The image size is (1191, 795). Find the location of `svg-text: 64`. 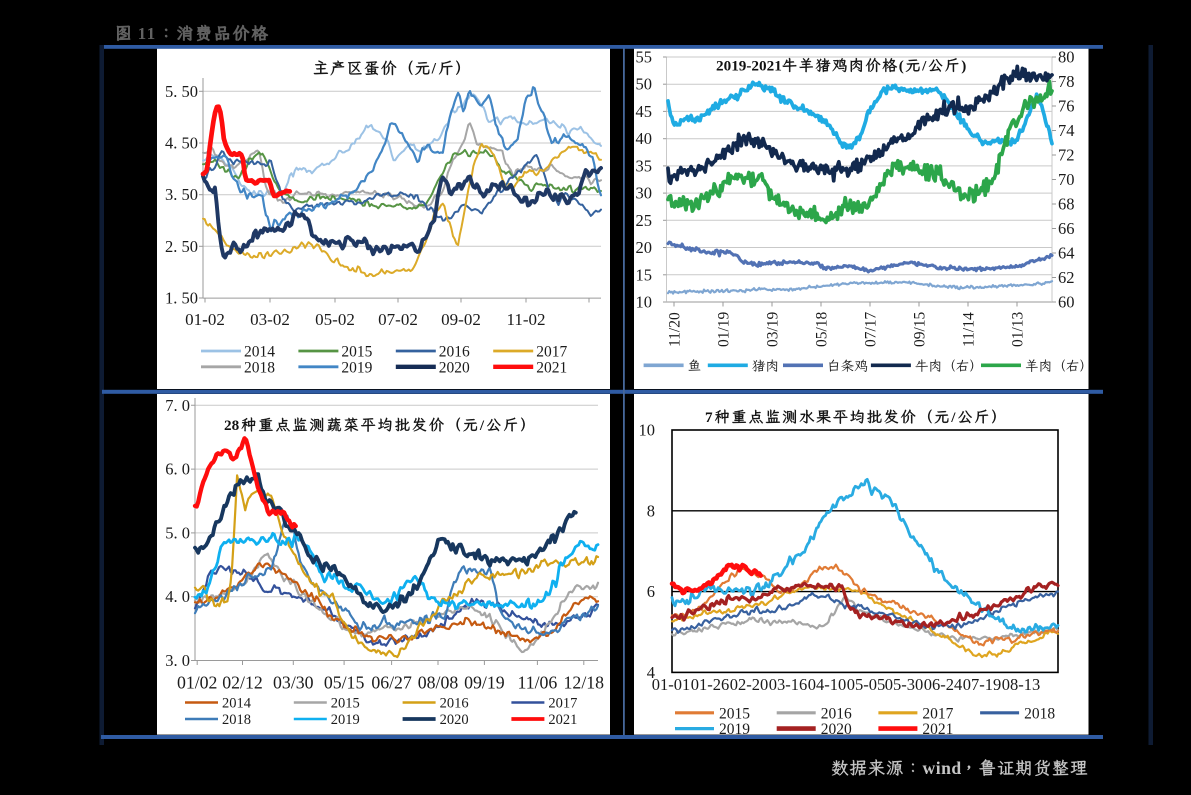

svg-text: 64 is located at coordinates (1066, 253).